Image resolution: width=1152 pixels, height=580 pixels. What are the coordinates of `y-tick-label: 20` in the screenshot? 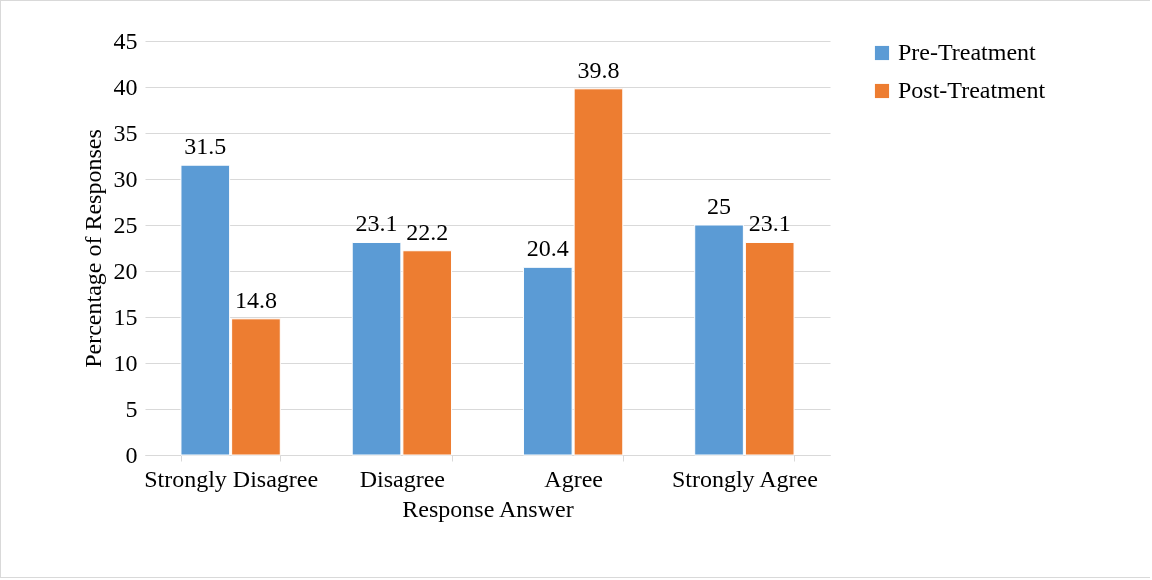 It's located at (125, 270).